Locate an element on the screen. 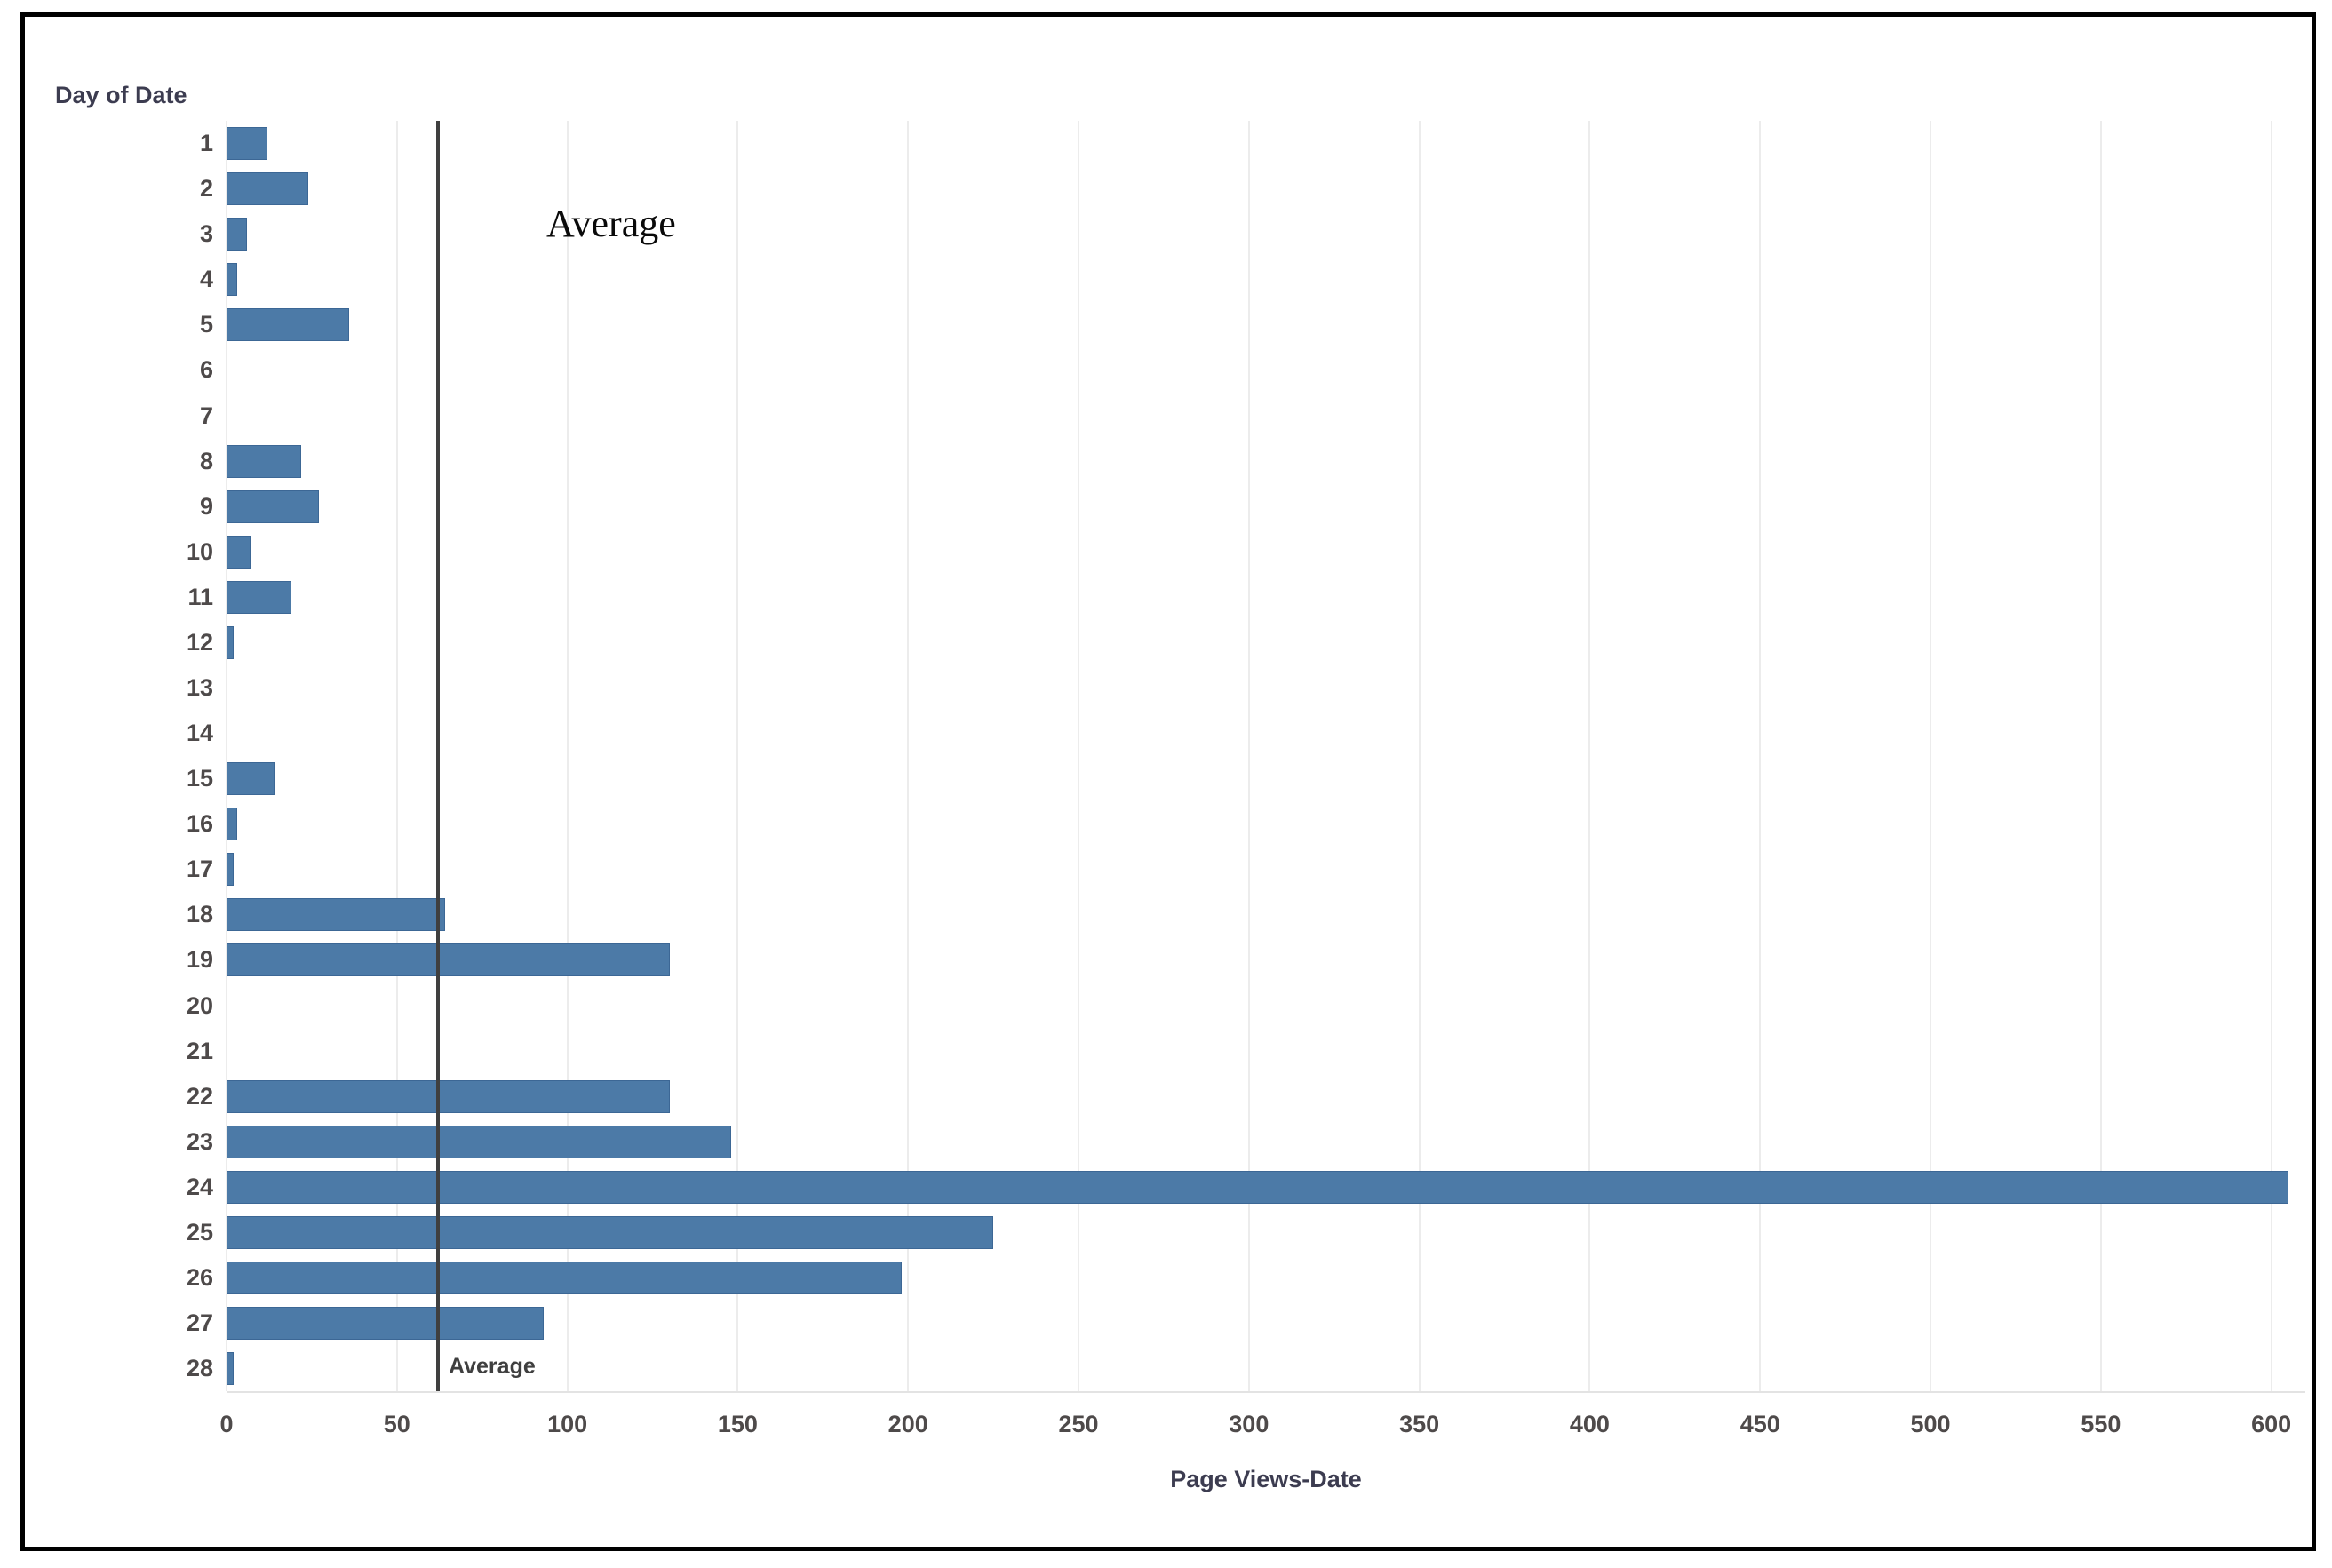 The width and height of the screenshot is (2332, 1568). average-reference-line is located at coordinates (437, 756).